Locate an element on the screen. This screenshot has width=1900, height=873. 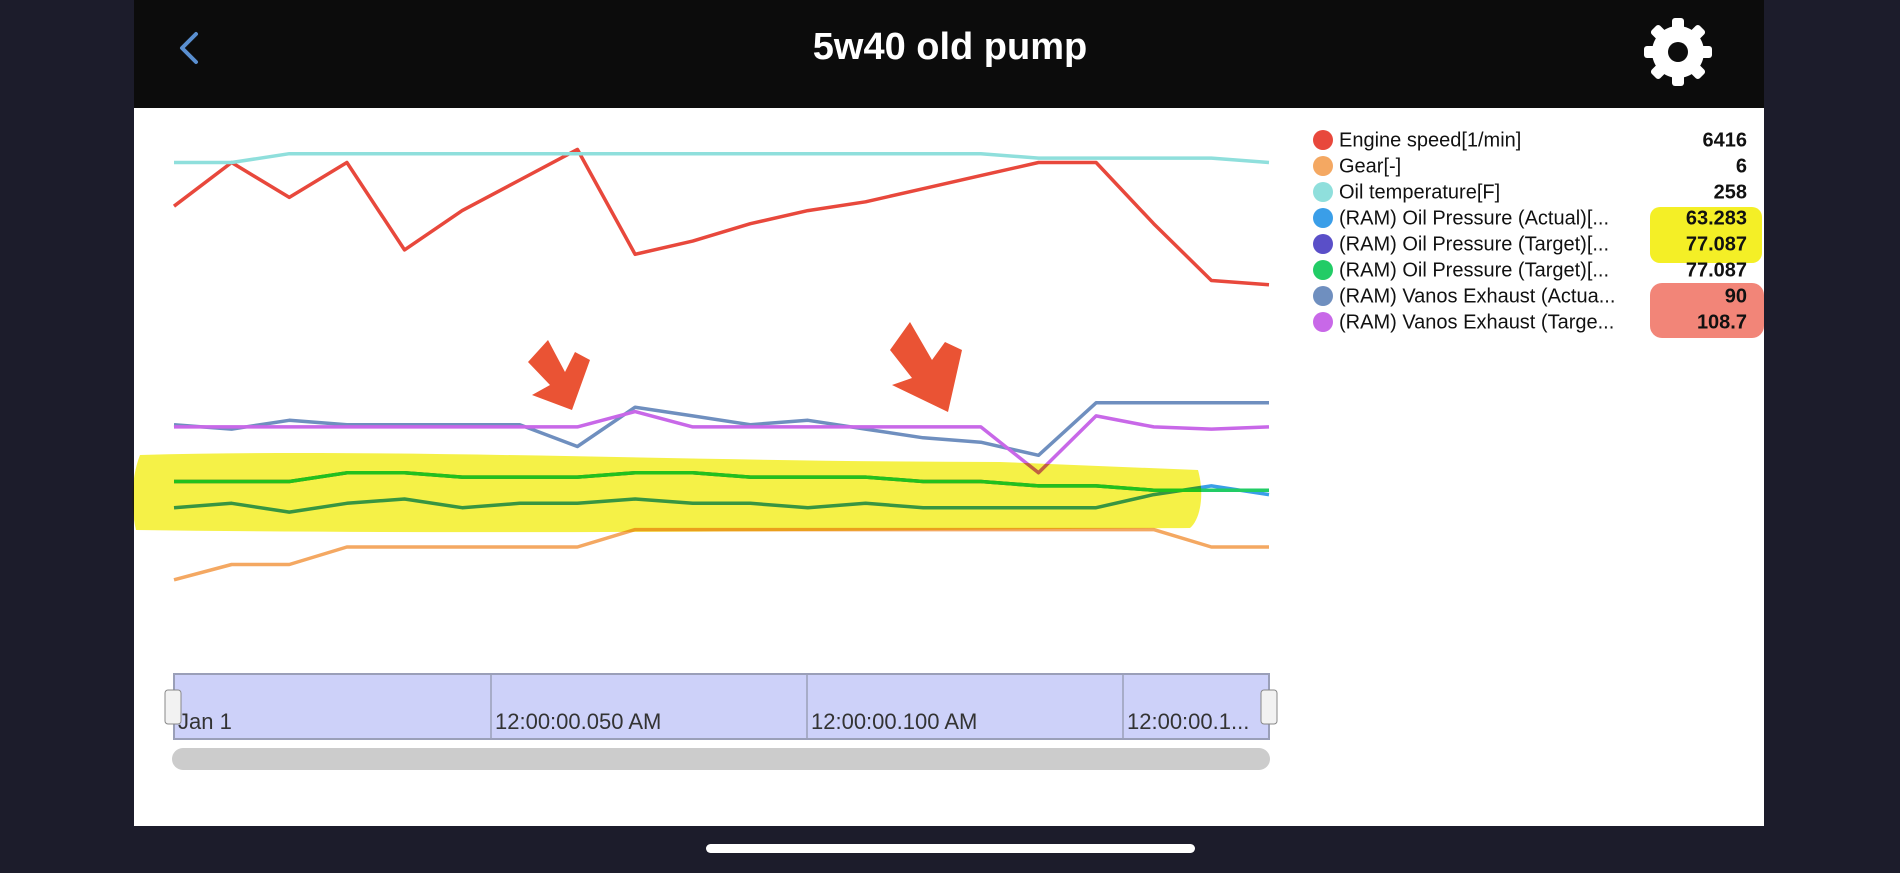
legend-label: Oil temperature[F] is located at coordinates (1419, 192).